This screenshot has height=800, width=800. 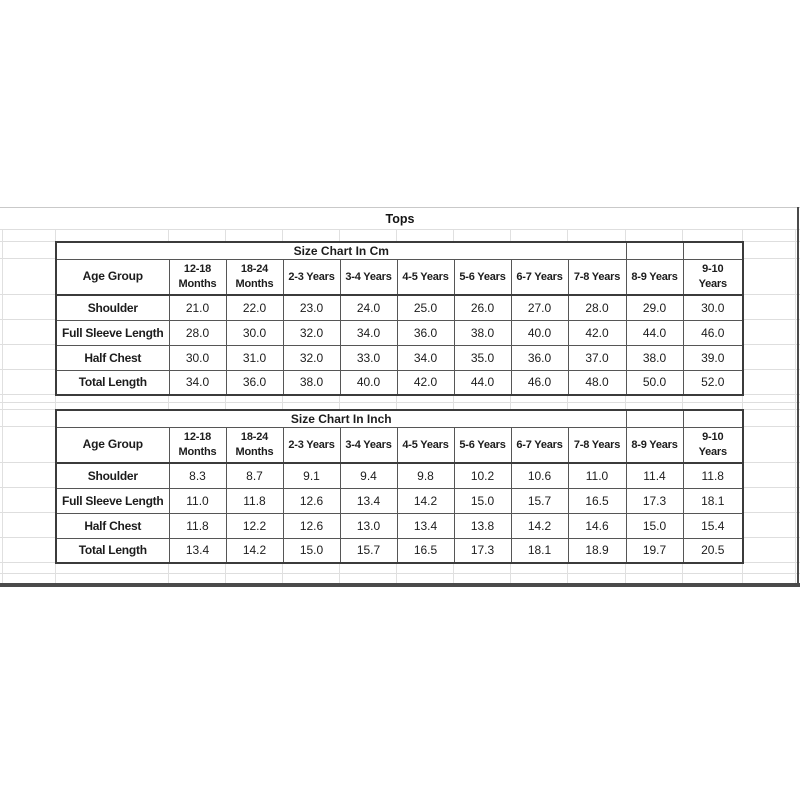 I want to click on value-cell: 48.0, so click(x=597, y=382).